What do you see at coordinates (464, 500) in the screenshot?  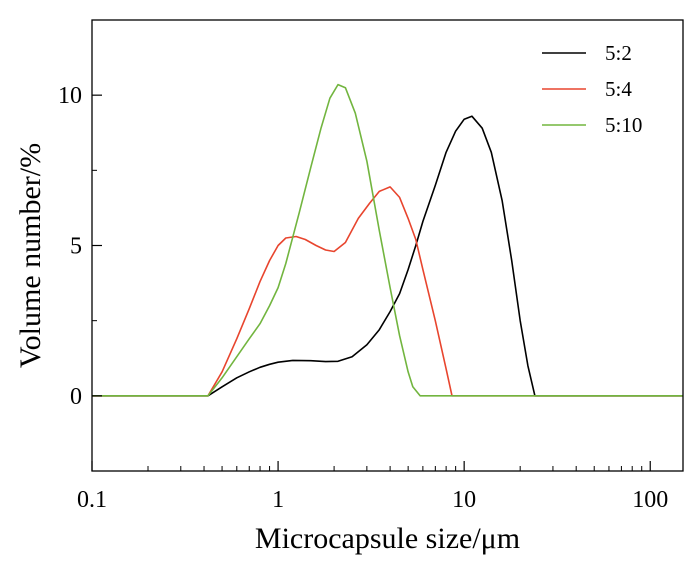 I see `x-tick-label: 10` at bounding box center [464, 500].